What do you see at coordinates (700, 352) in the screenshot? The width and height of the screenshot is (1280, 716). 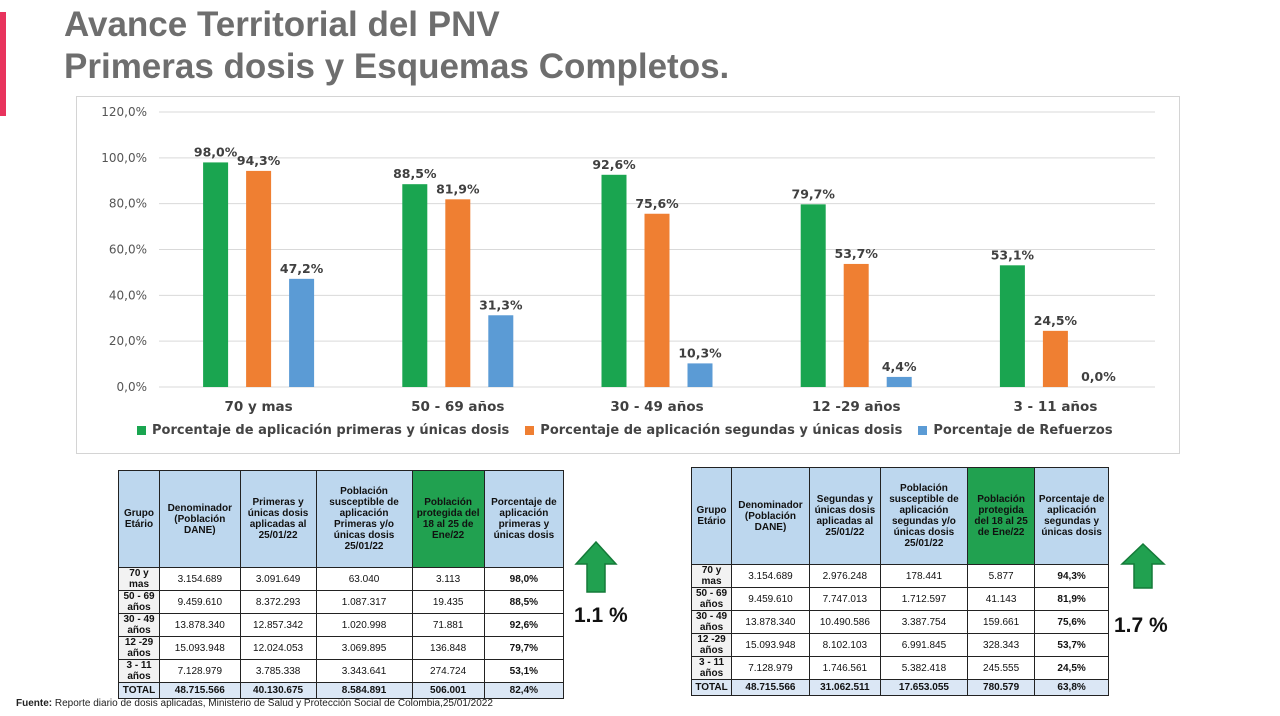 I see `data-label: 10,3%` at bounding box center [700, 352].